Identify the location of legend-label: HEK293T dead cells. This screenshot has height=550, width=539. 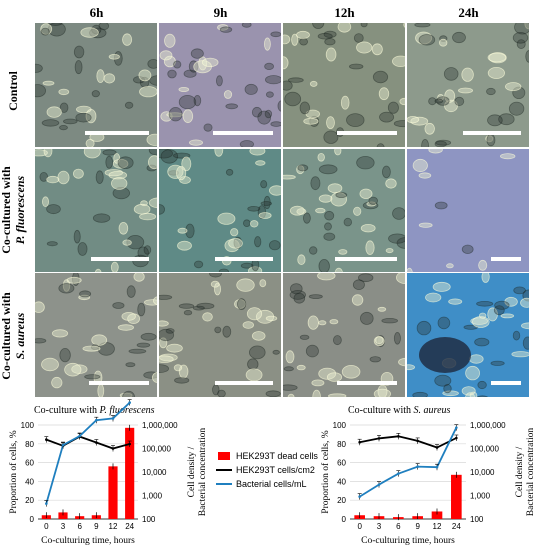
(277, 456).